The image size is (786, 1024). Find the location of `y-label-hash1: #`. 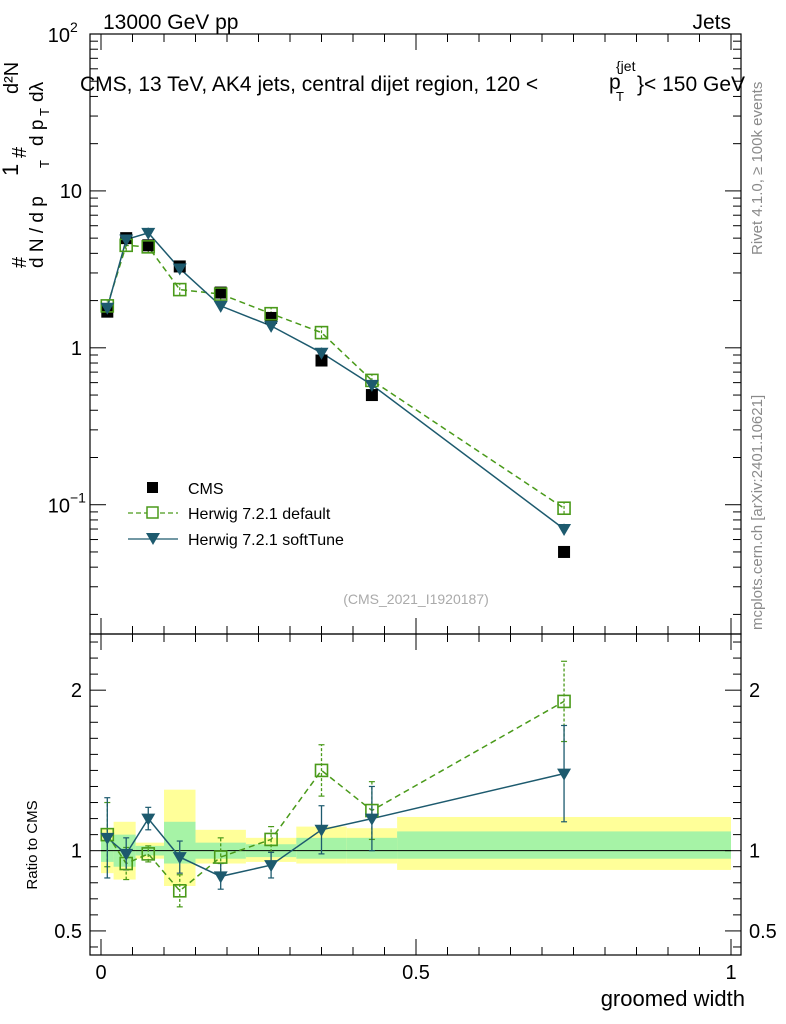

y-label-hash1: # is located at coordinates (20, 262).